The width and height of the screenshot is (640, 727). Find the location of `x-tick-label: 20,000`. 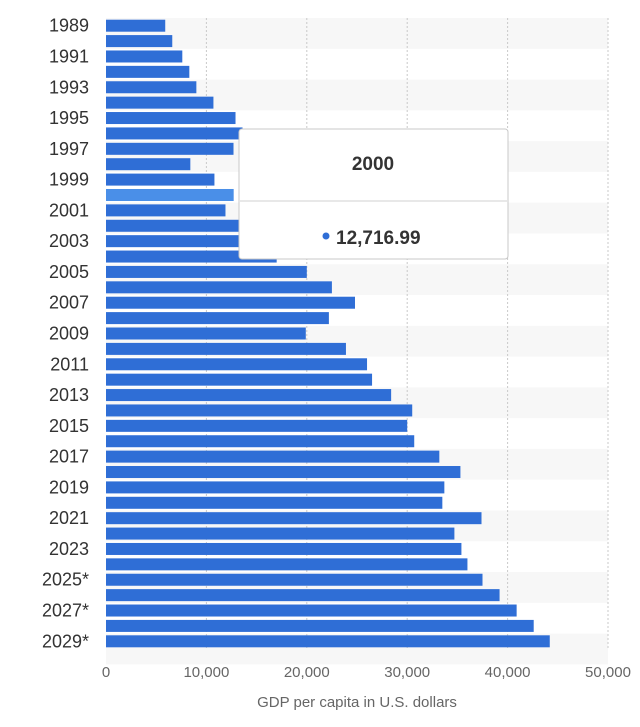

x-tick-label: 20,000 is located at coordinates (307, 672).